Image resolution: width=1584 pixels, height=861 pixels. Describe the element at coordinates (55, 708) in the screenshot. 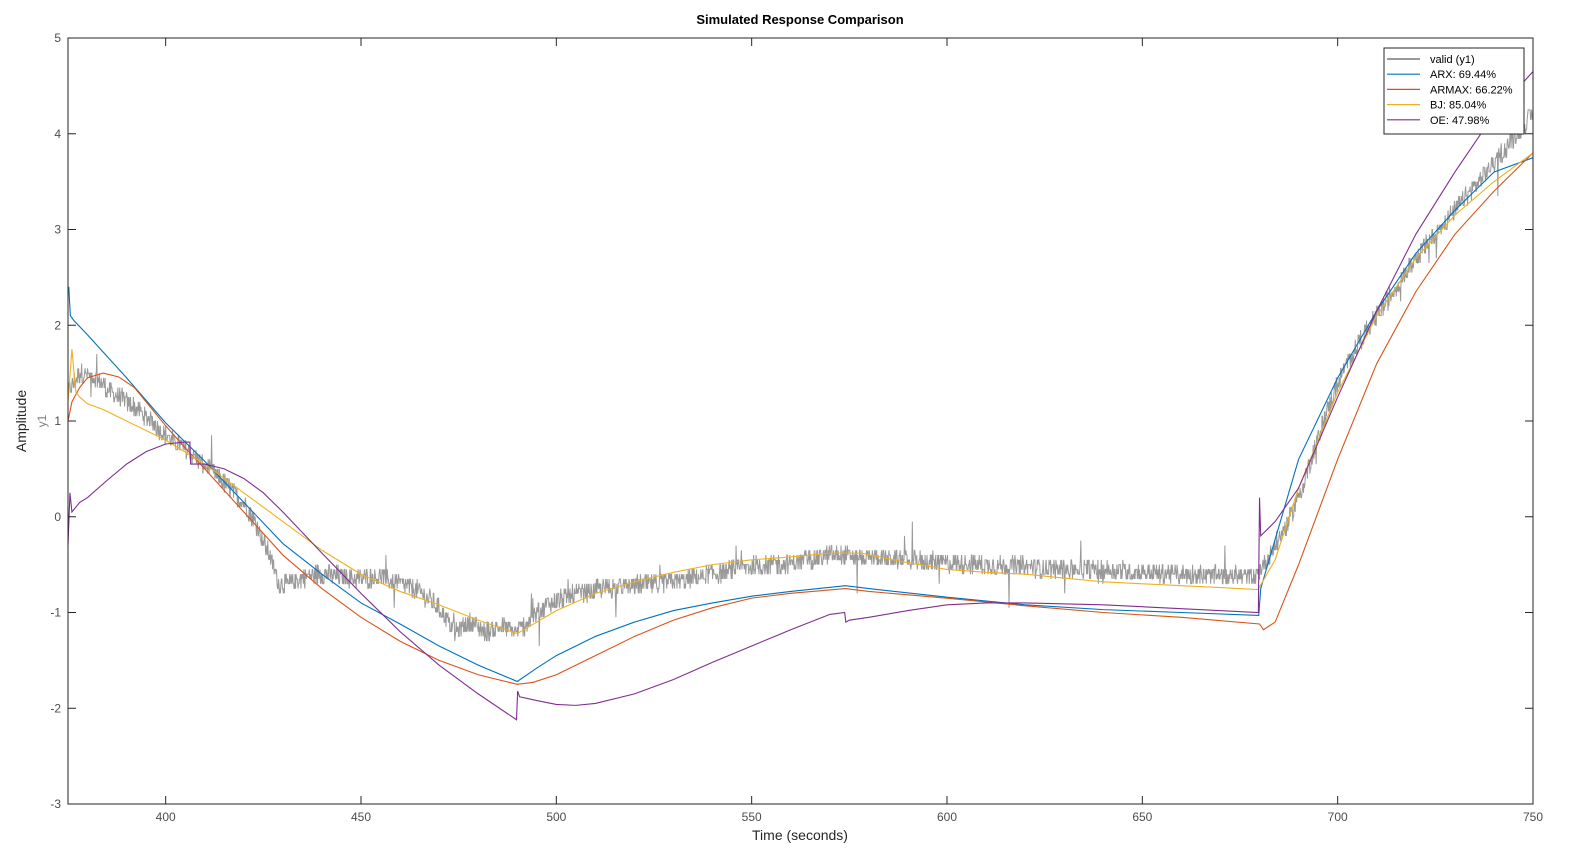

I see `y-tick-label: -2` at that location.